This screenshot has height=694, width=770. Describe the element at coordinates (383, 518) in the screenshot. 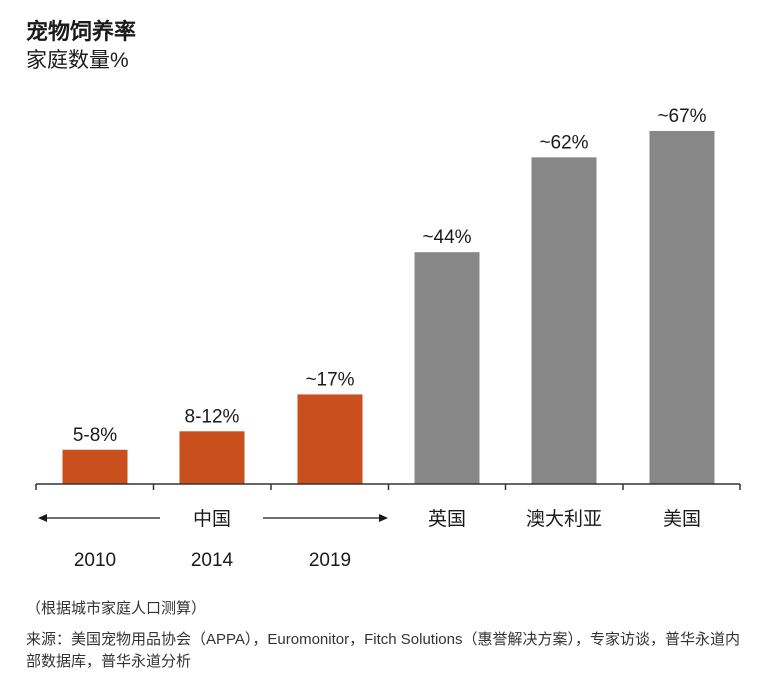

I see `right-arrow-head` at that location.